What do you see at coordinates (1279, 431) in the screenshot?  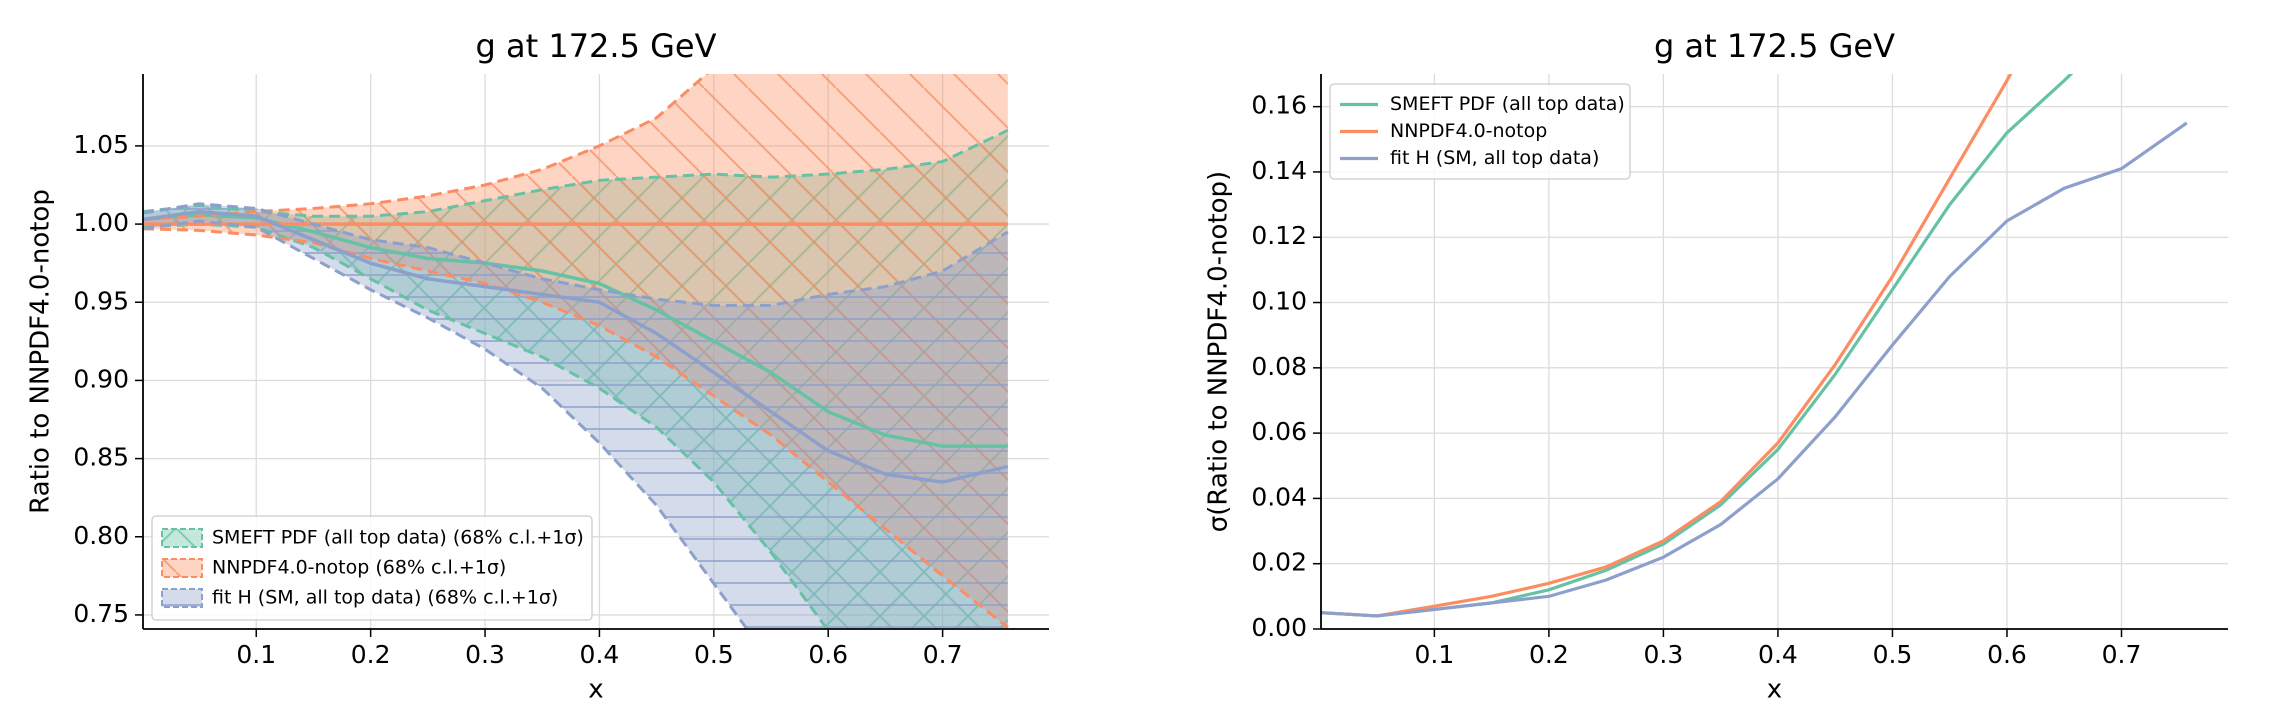 I see `y-tick-label: 0.06` at bounding box center [1279, 431].